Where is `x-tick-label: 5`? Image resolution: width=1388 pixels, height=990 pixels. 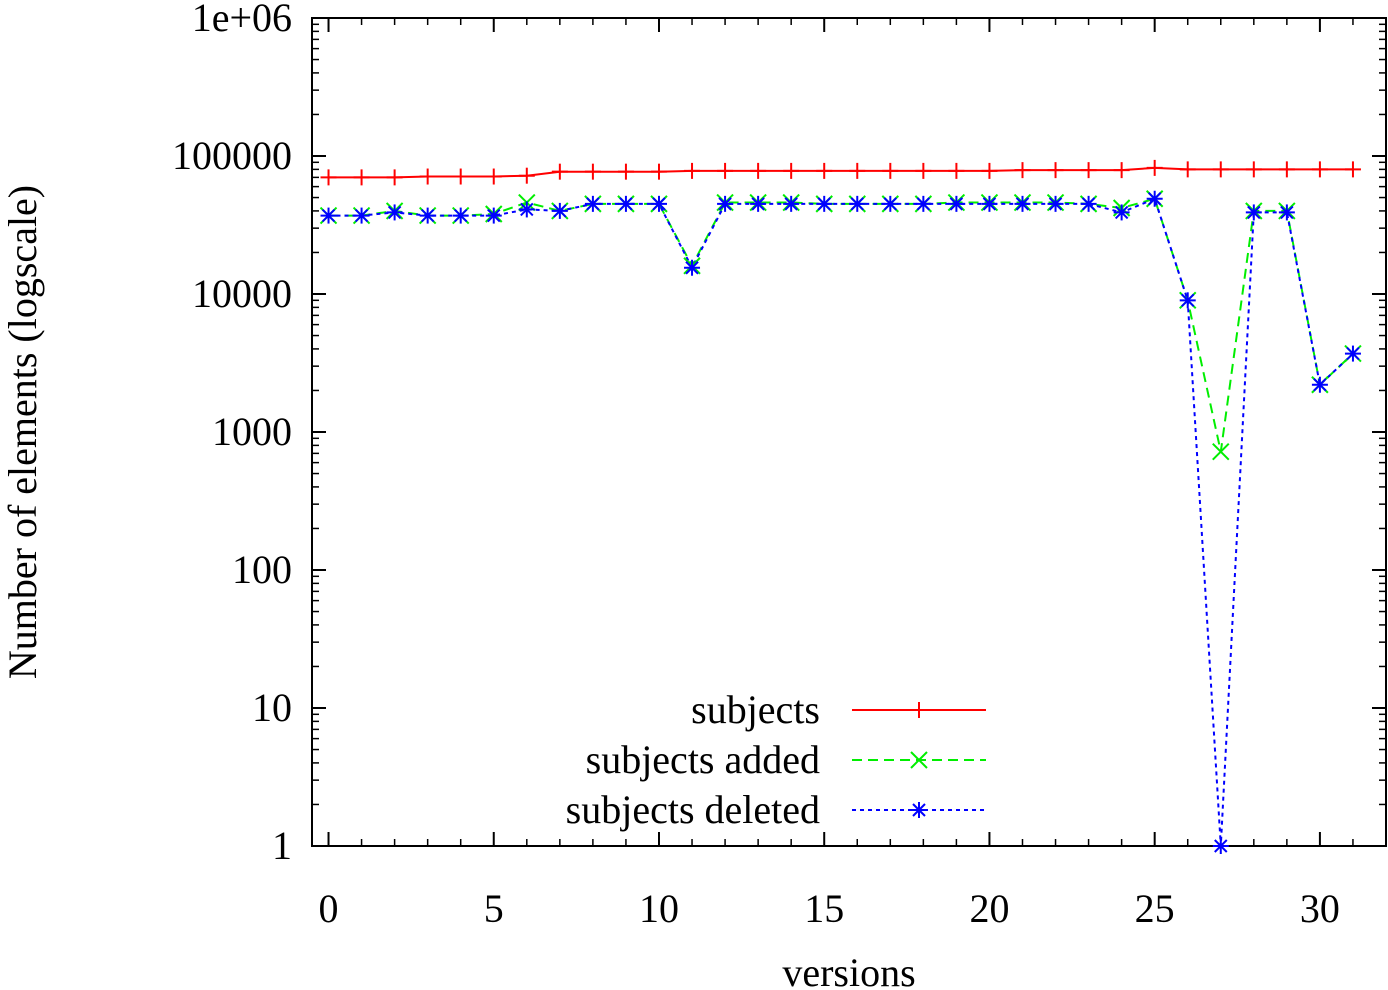
x-tick-label: 5 is located at coordinates (494, 908).